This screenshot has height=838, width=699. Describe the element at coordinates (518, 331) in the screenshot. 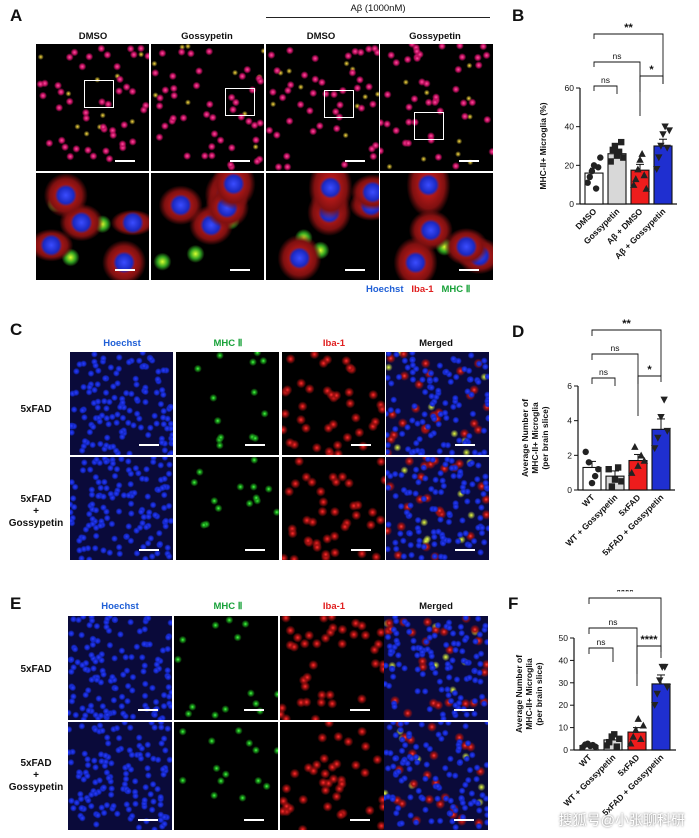

I see `panel-letter-d: D` at that location.